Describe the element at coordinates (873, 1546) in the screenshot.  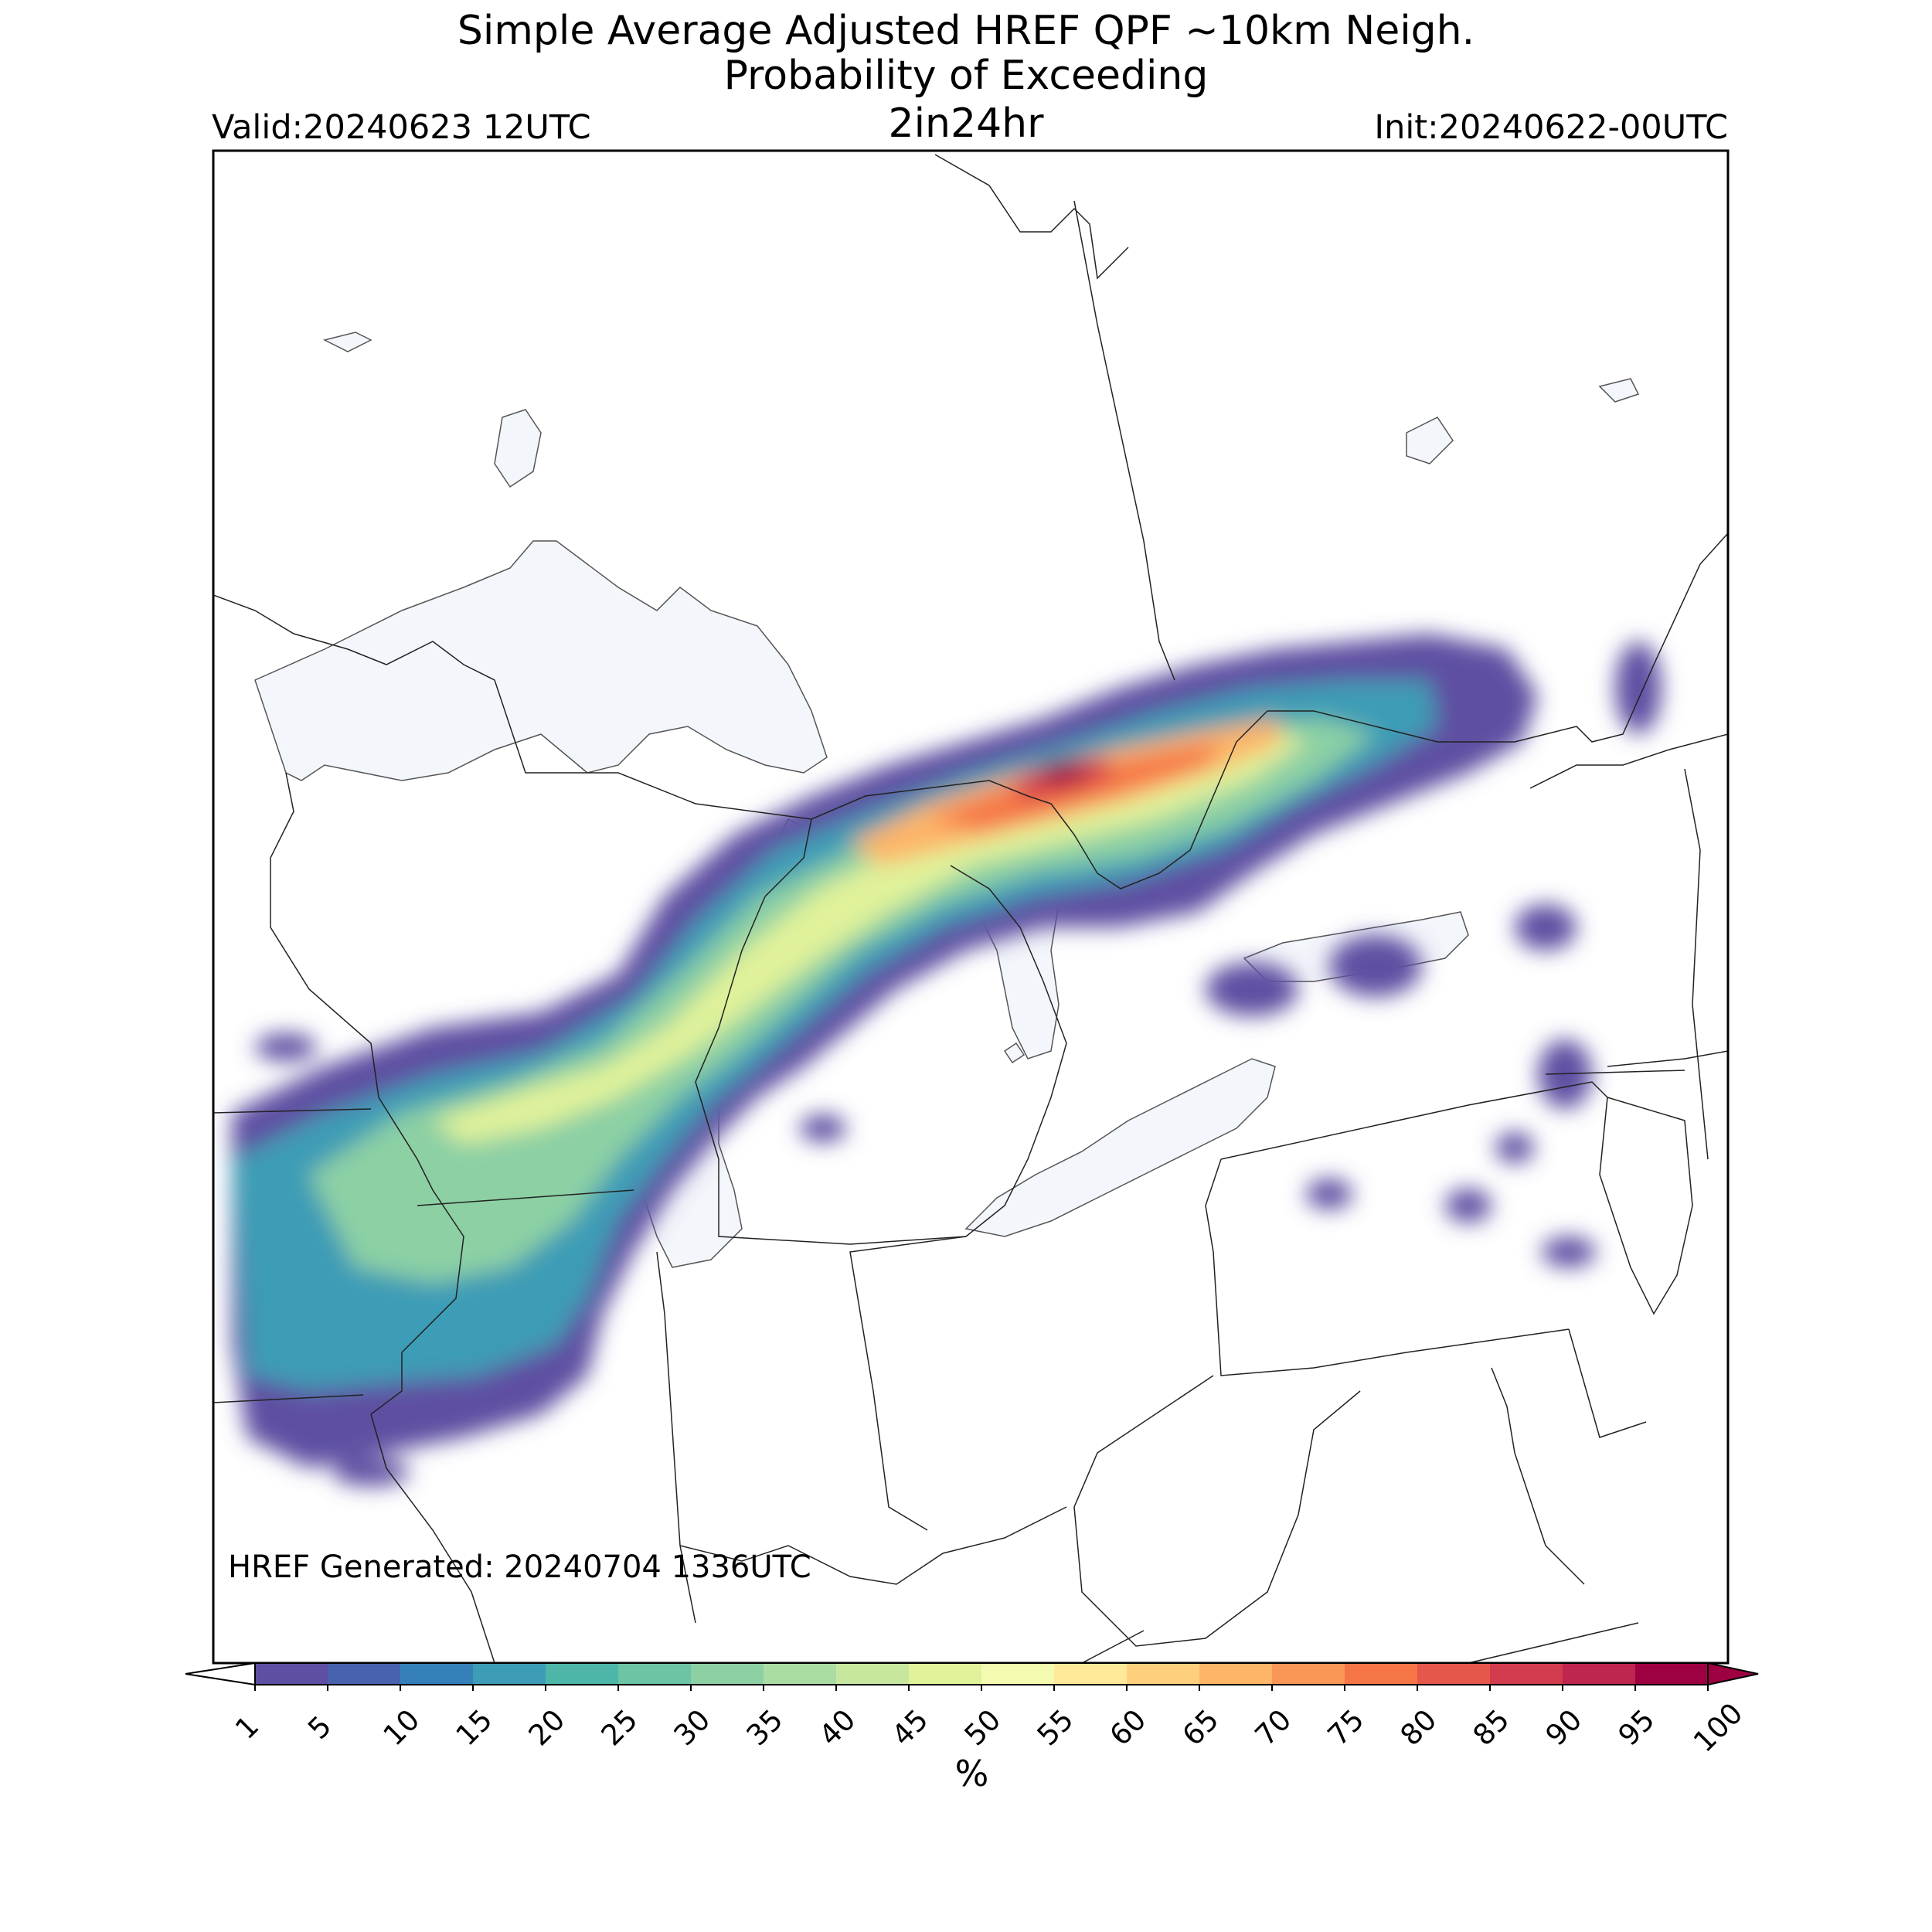
I see `ky-river` at that location.